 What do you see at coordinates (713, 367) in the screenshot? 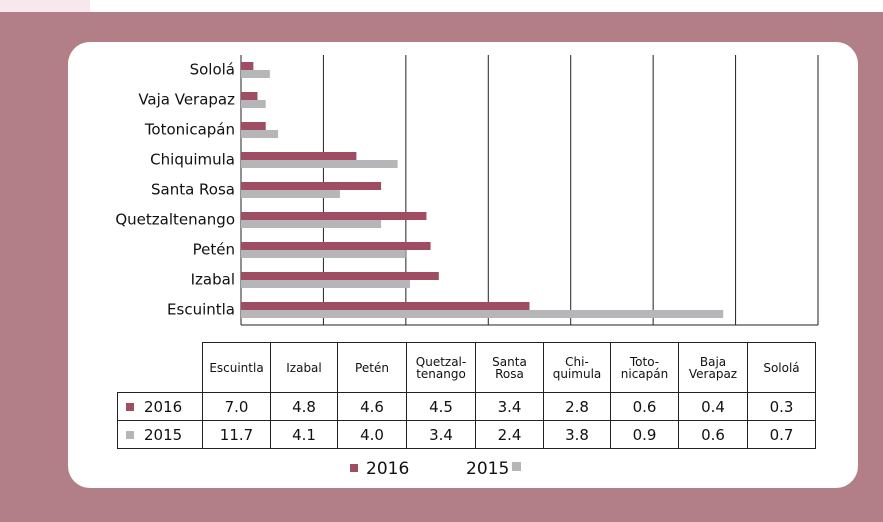
I see `table-header: Baja Verapaz` at bounding box center [713, 367].